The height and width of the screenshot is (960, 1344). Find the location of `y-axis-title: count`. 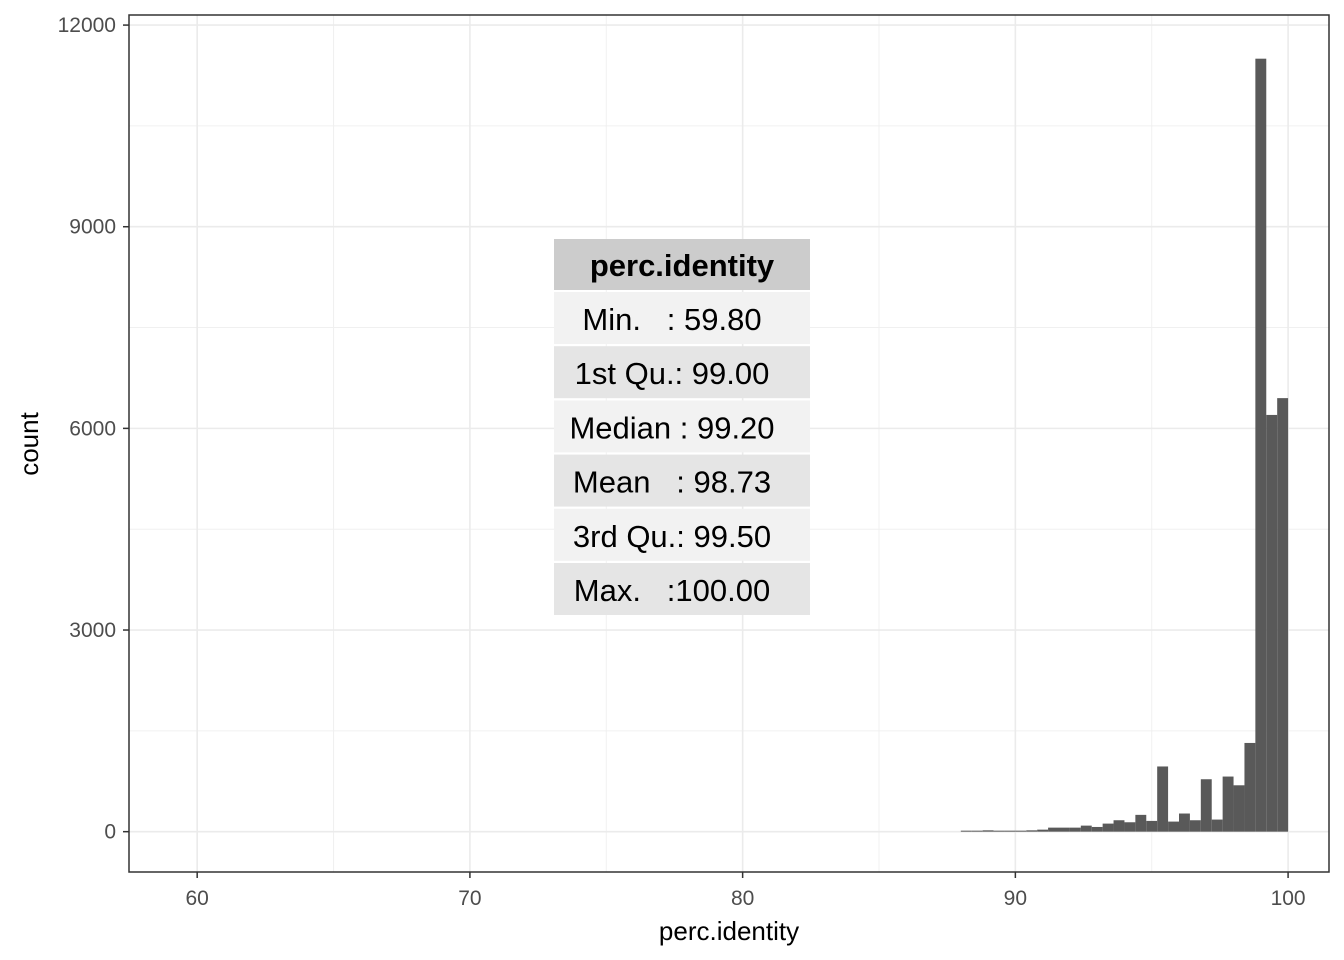

y-axis-title: count is located at coordinates (29, 443).